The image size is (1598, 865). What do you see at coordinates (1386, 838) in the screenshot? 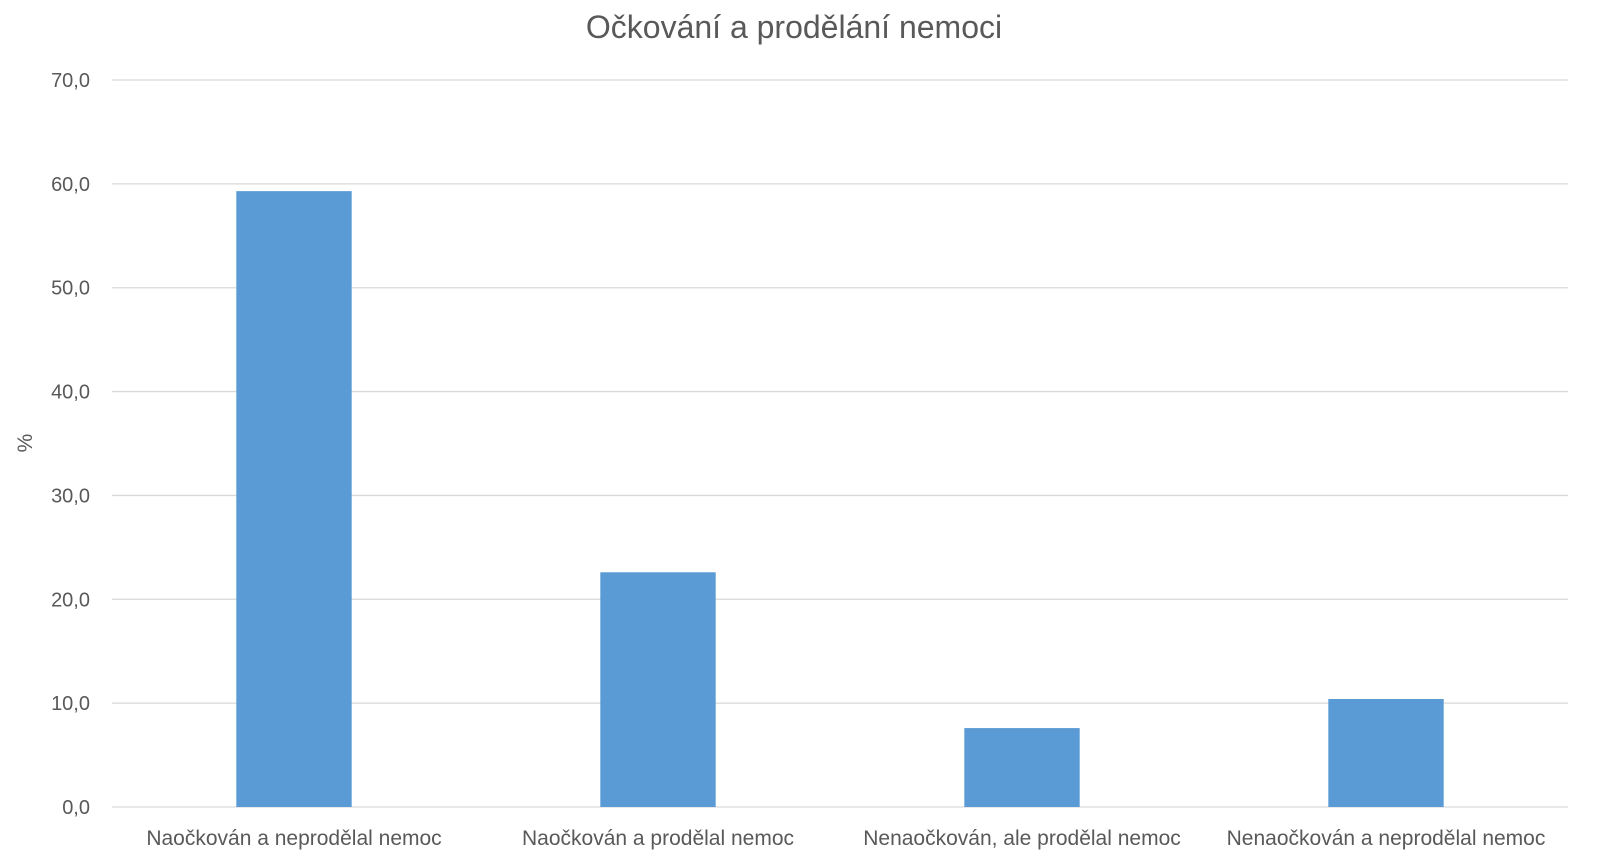
I see `x-tick-label: Nenaočkován a neprodělal nemoc` at bounding box center [1386, 838].